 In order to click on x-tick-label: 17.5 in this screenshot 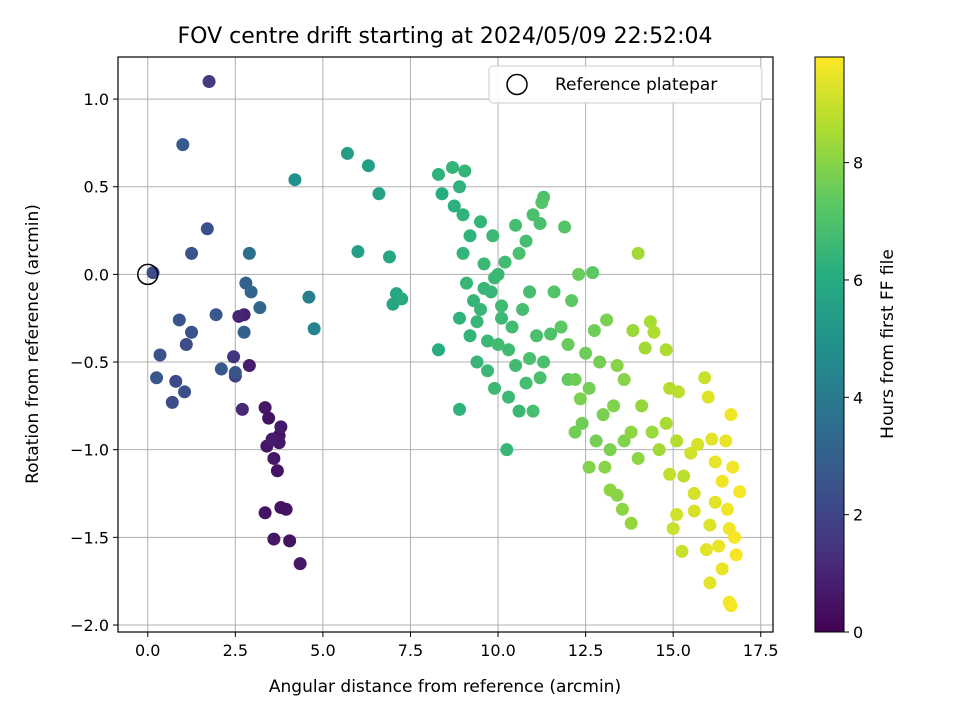, I will do `click(761, 650)`.